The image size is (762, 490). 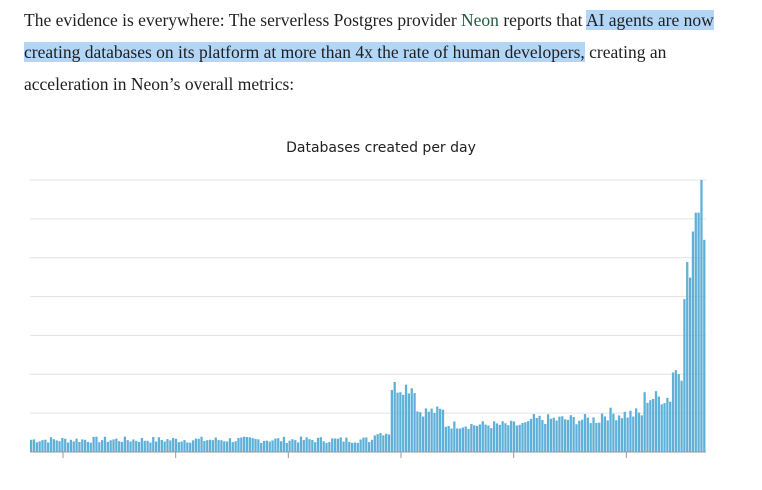 What do you see at coordinates (480, 20) in the screenshot?
I see `neon-link: Neon` at bounding box center [480, 20].